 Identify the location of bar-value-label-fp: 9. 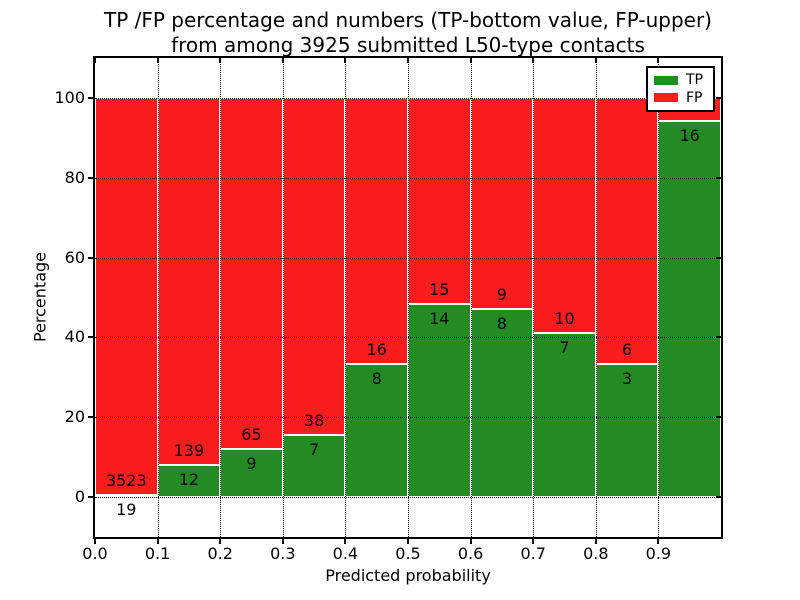
(501, 295).